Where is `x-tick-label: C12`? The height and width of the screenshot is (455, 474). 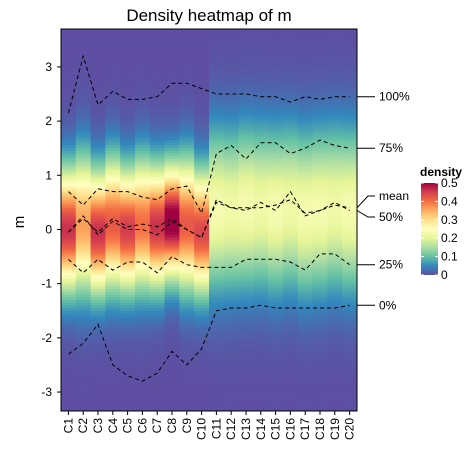 x-tick-label: C12 is located at coordinates (231, 429).